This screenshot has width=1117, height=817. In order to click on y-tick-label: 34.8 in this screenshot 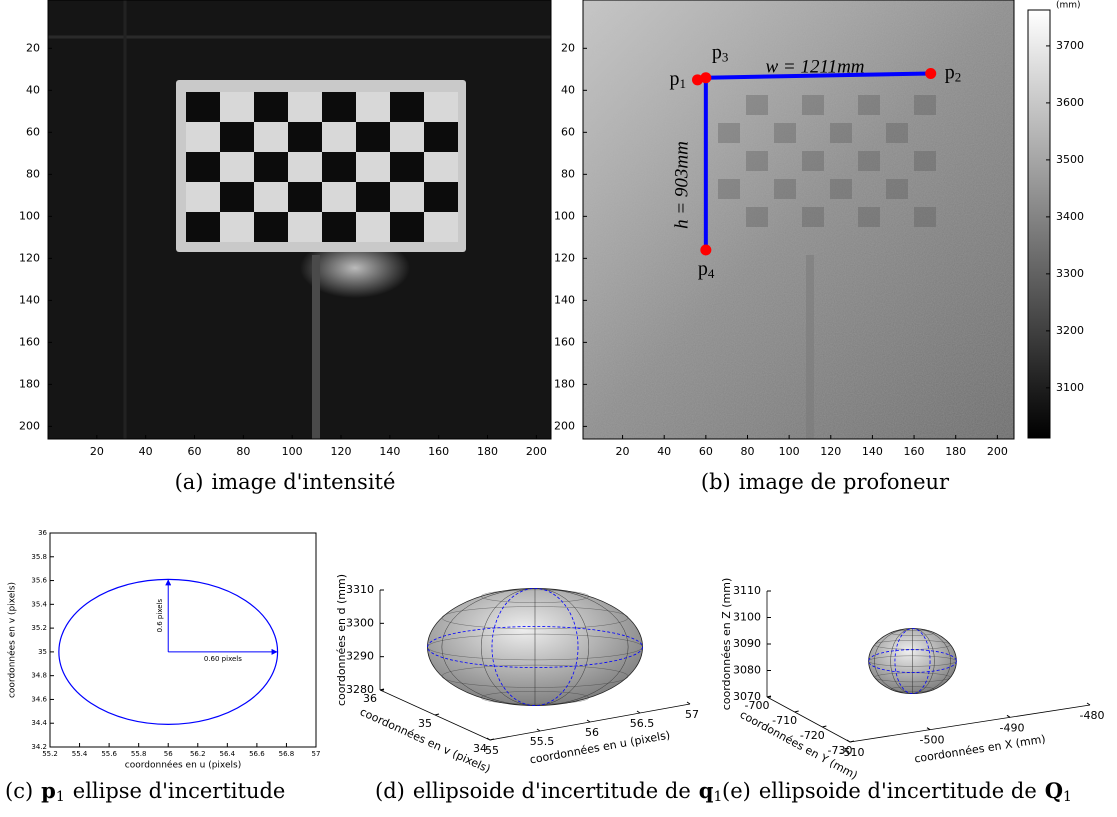, I will do `click(39, 676)`.